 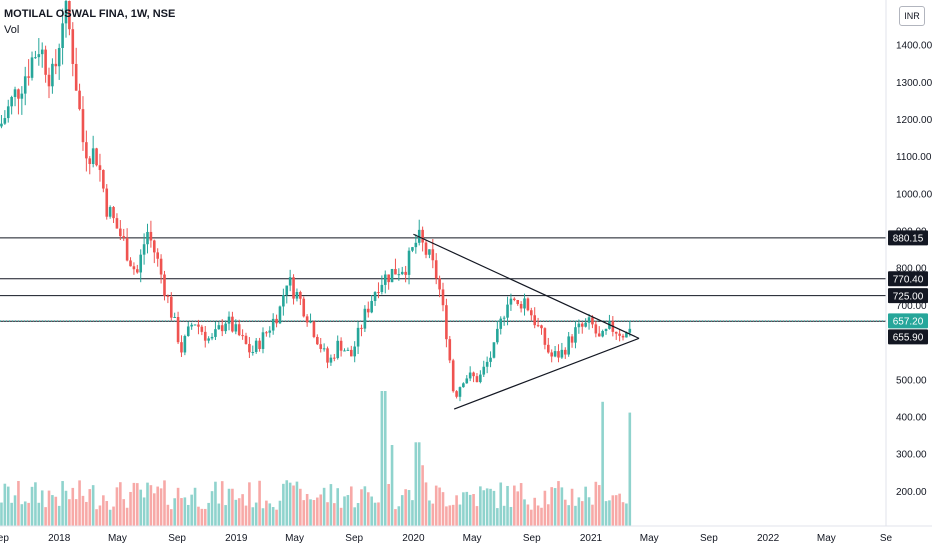 I want to click on triangle-pattern, so click(x=526, y=321).